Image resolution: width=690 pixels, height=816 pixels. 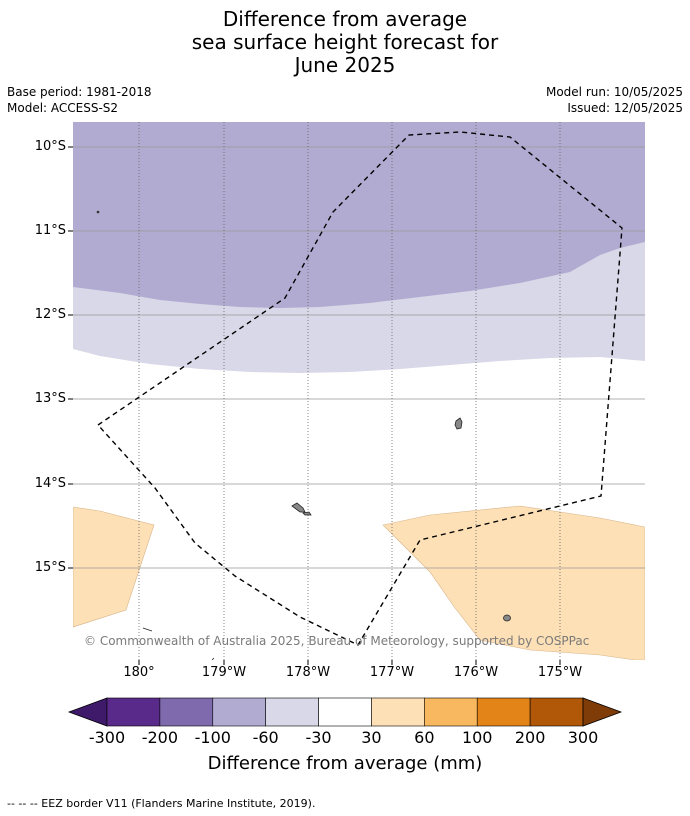 I want to click on colorbar-tick-label: -200, so click(x=160, y=737).